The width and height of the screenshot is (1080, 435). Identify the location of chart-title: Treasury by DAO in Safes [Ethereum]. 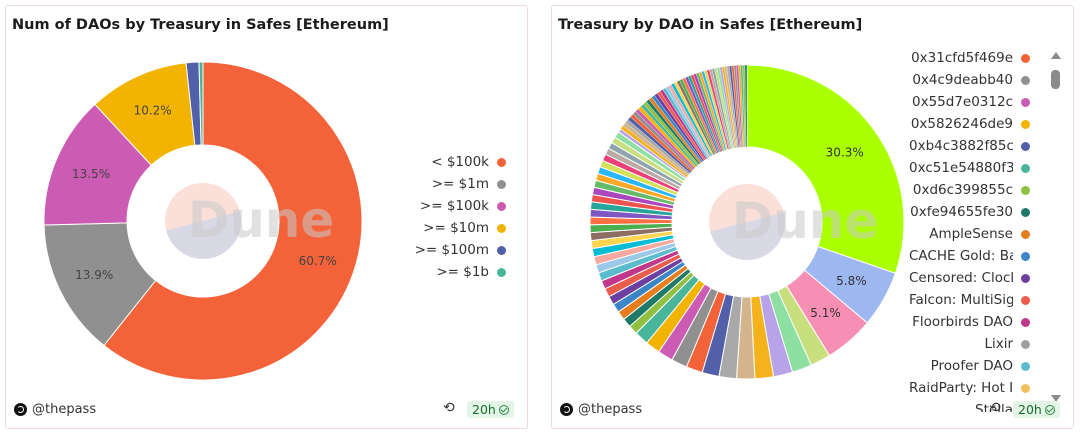
(710, 25).